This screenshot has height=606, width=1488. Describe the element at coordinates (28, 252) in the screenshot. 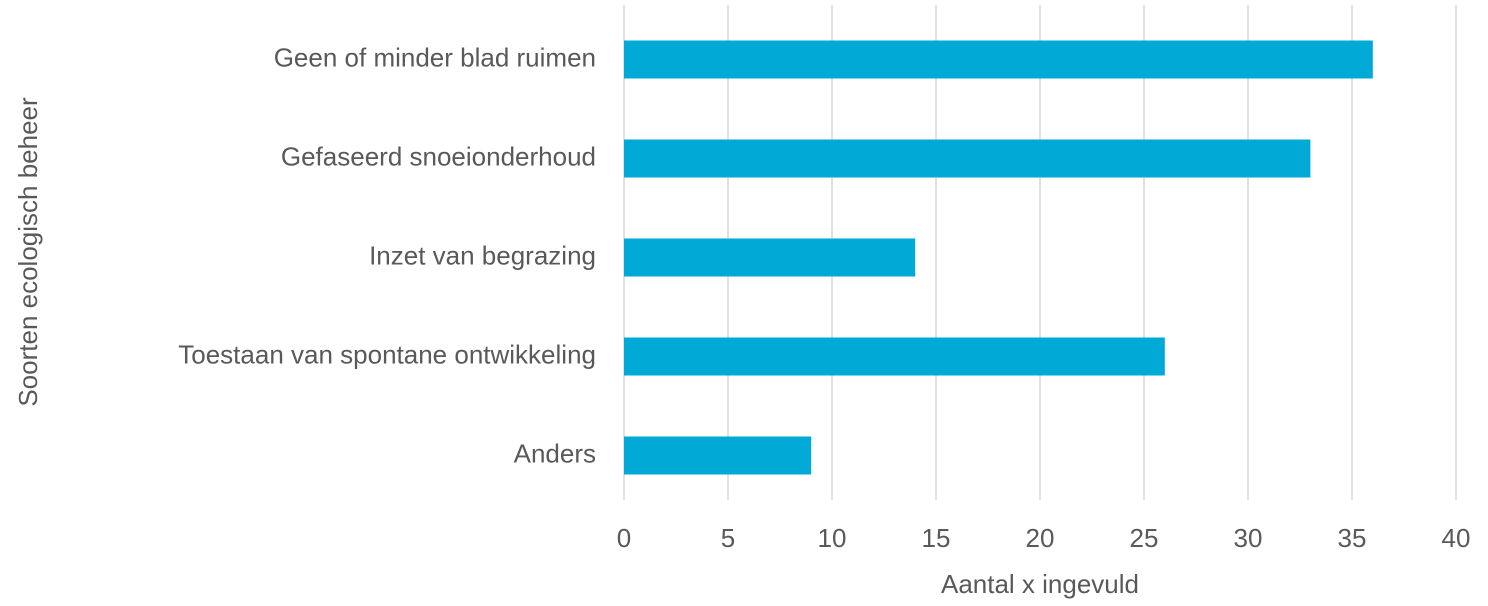

I see `y-axis-label: Soorten ecologisch beheer` at that location.